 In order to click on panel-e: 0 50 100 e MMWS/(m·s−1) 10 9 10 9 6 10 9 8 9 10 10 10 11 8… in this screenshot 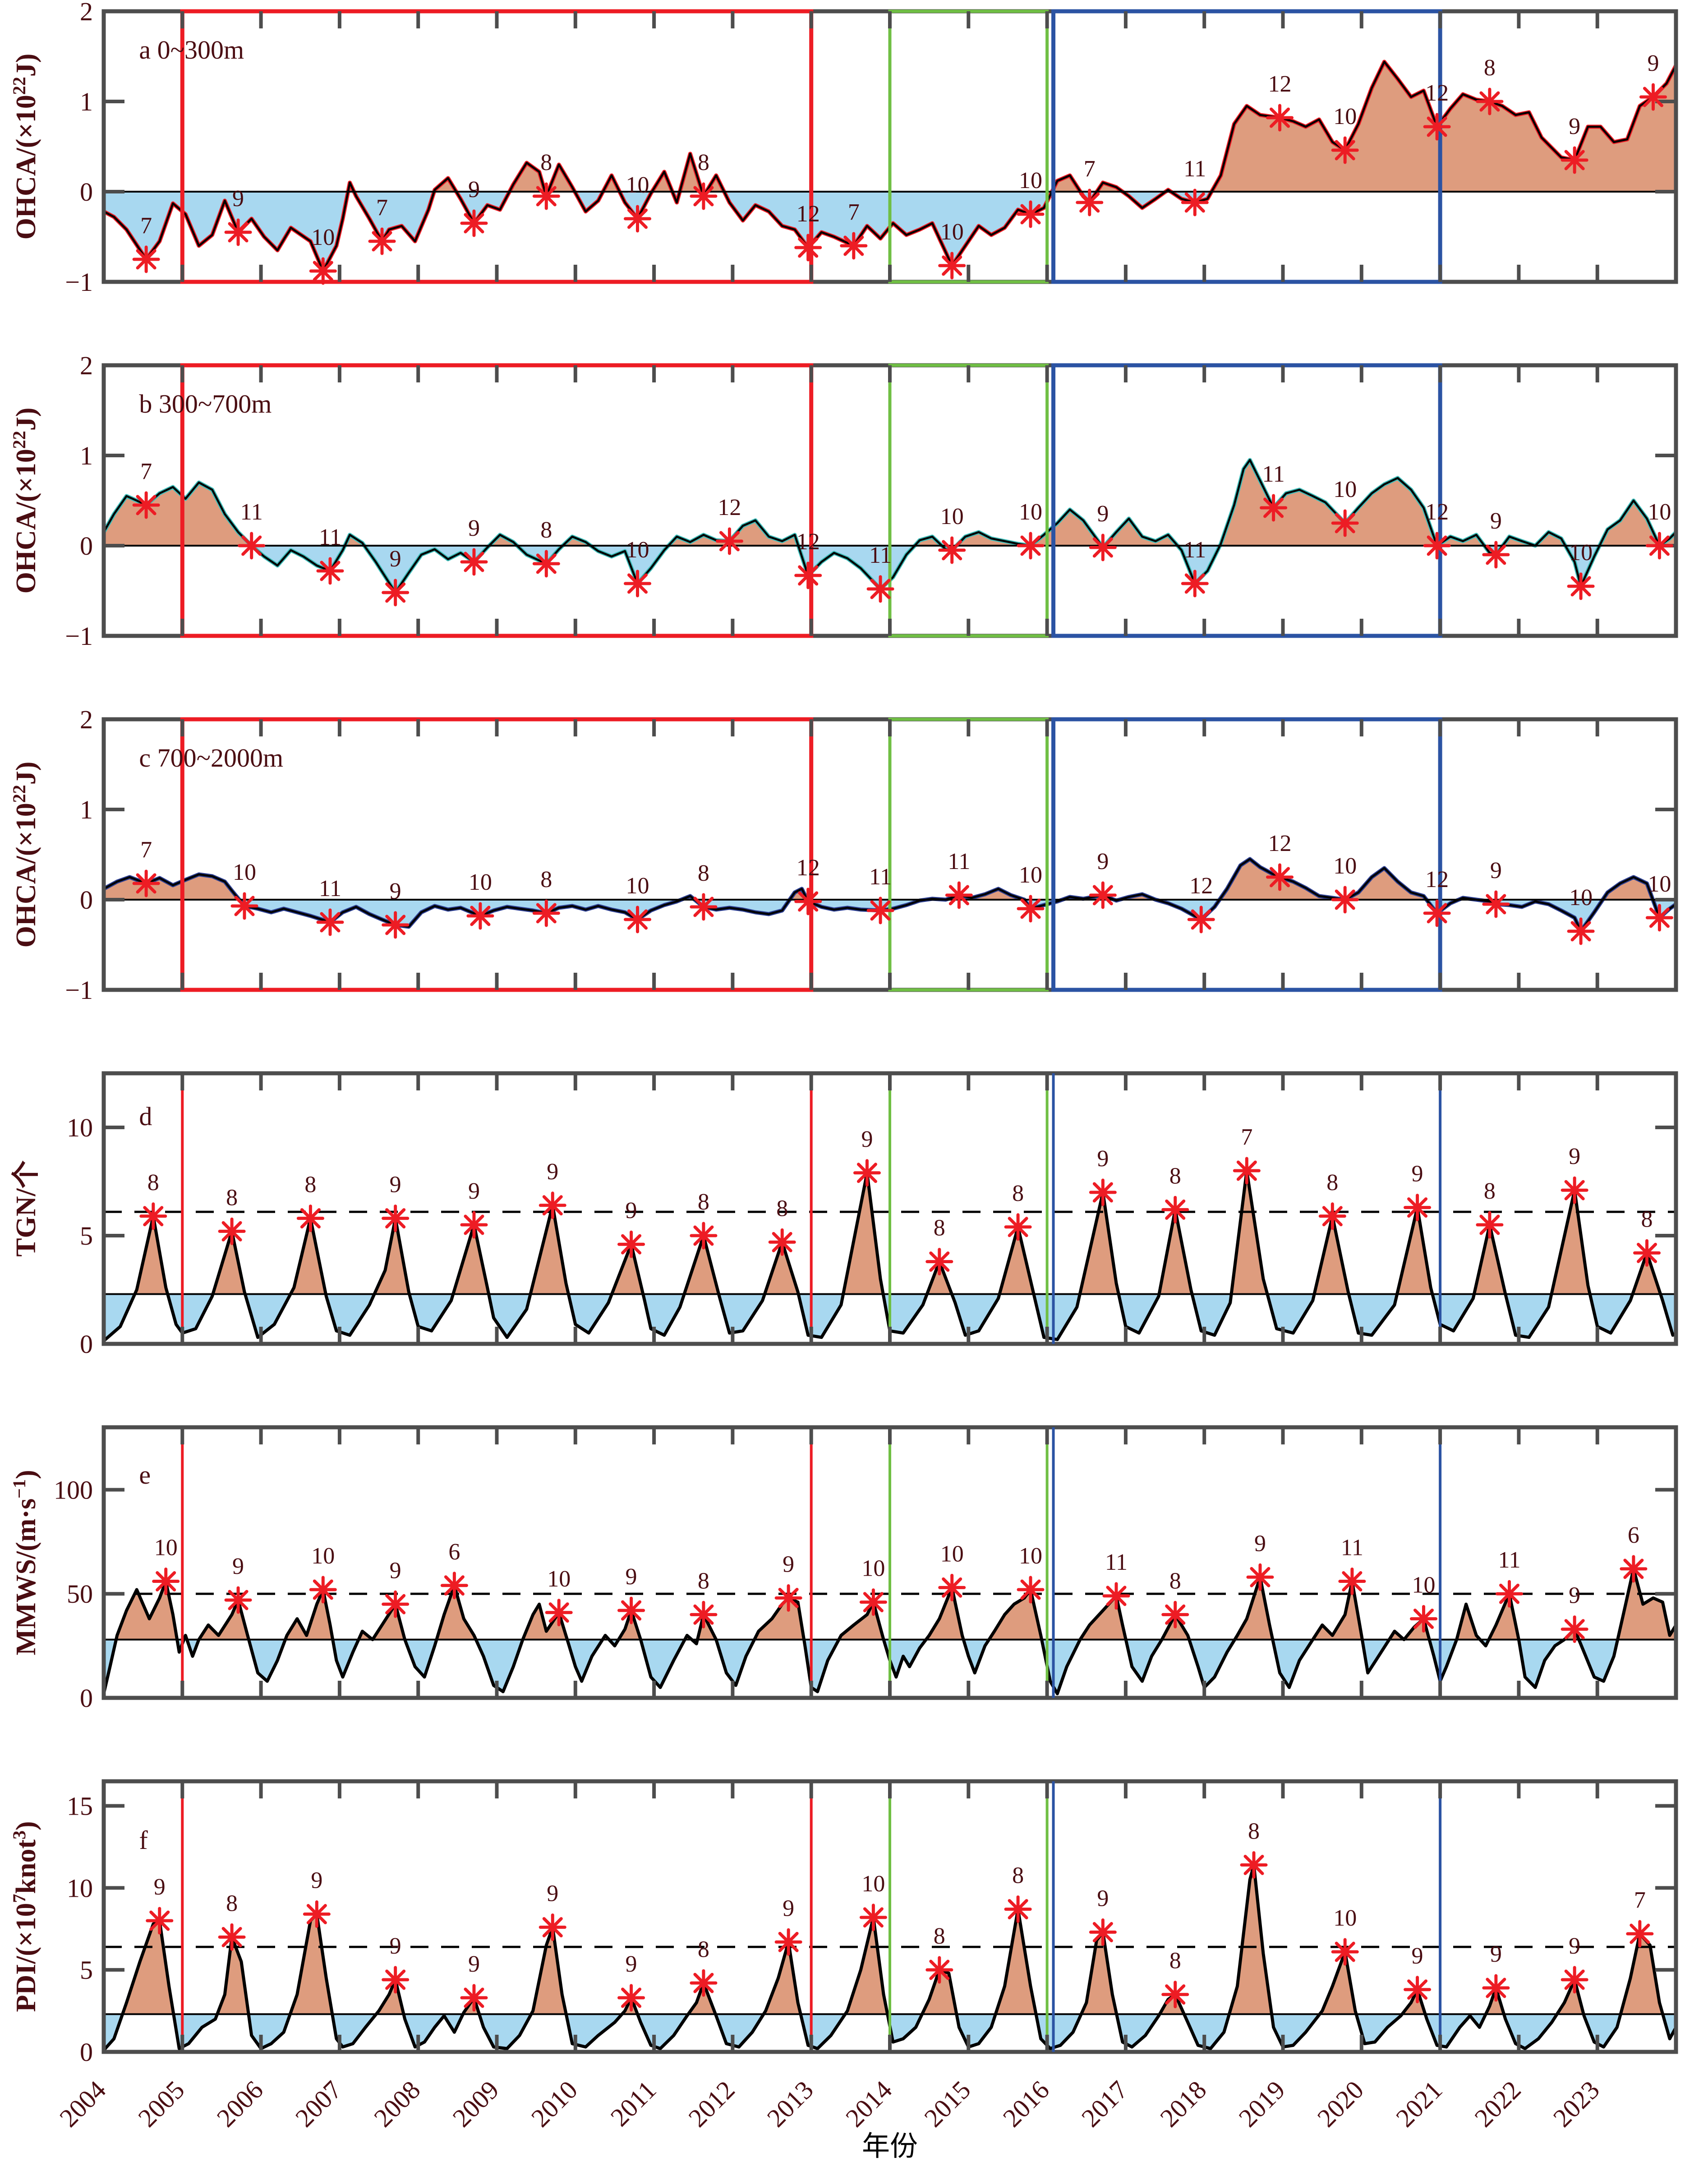, I will do `click(843, 1569)`.